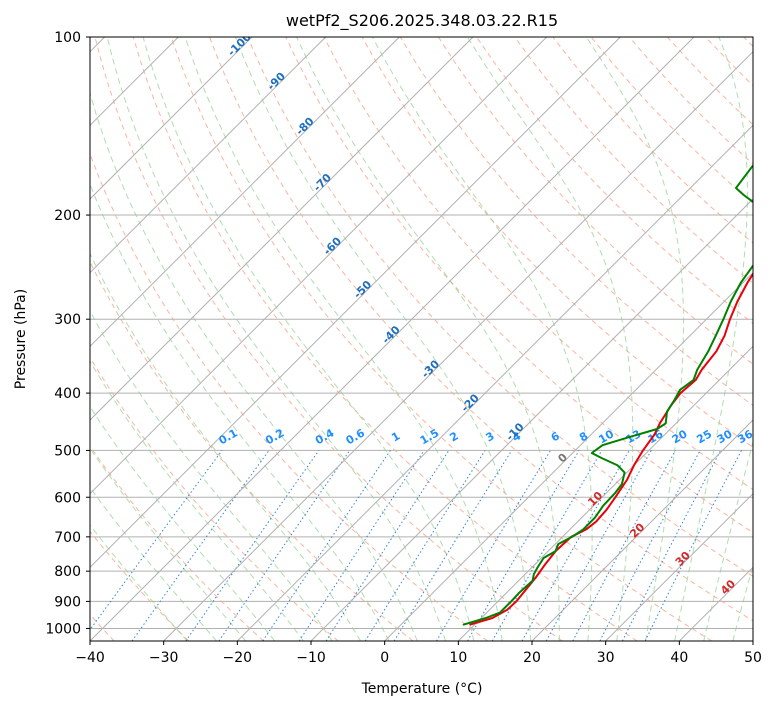 The image size is (775, 708). I want to click on y-tick-label: 500, so click(67, 451).